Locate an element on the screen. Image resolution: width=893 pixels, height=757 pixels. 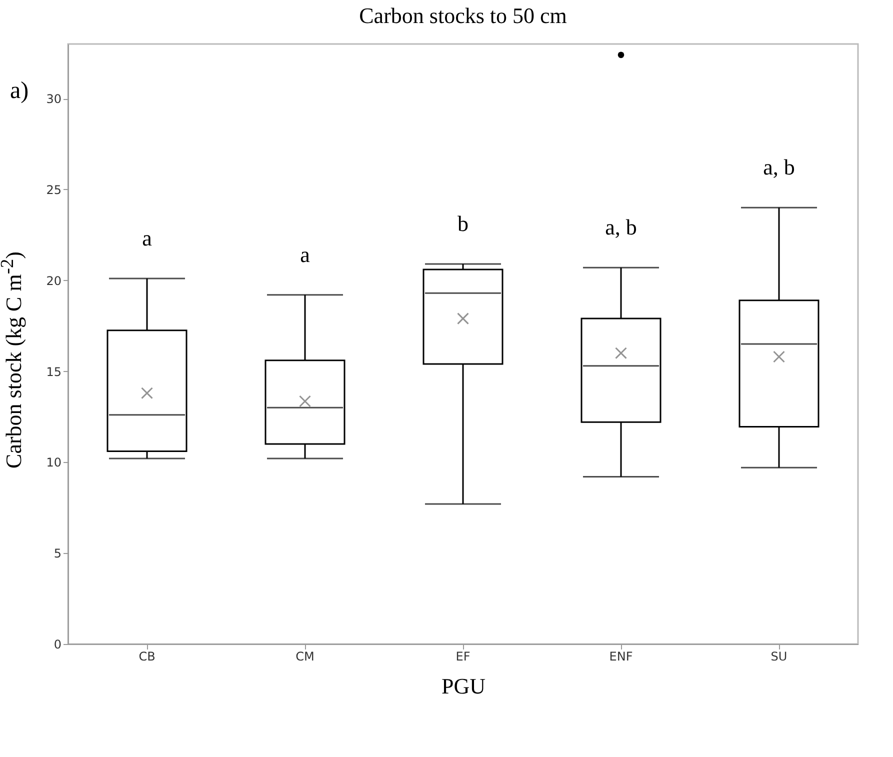
x-tick-label: SU is located at coordinates (779, 657).